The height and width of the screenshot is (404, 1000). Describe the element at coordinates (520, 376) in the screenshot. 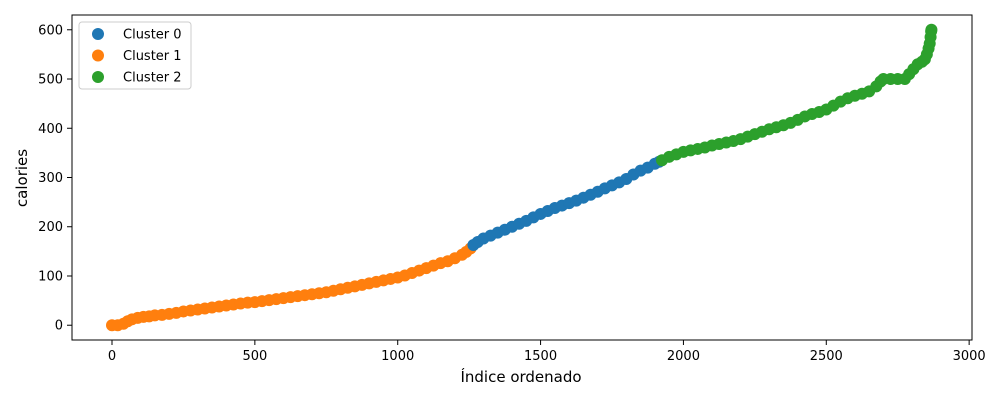

I see `x-axis-label: Índice ordenado` at that location.